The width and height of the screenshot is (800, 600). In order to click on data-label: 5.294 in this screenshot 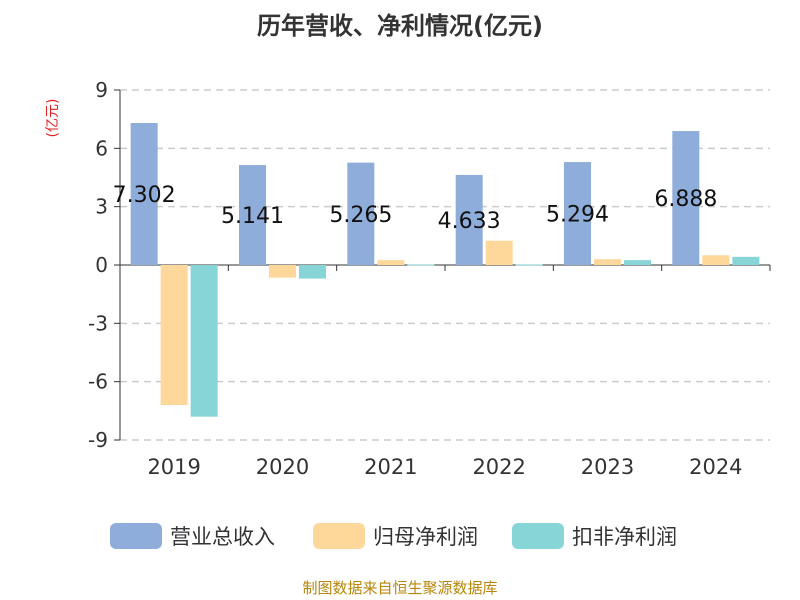, I will do `click(577, 215)`.